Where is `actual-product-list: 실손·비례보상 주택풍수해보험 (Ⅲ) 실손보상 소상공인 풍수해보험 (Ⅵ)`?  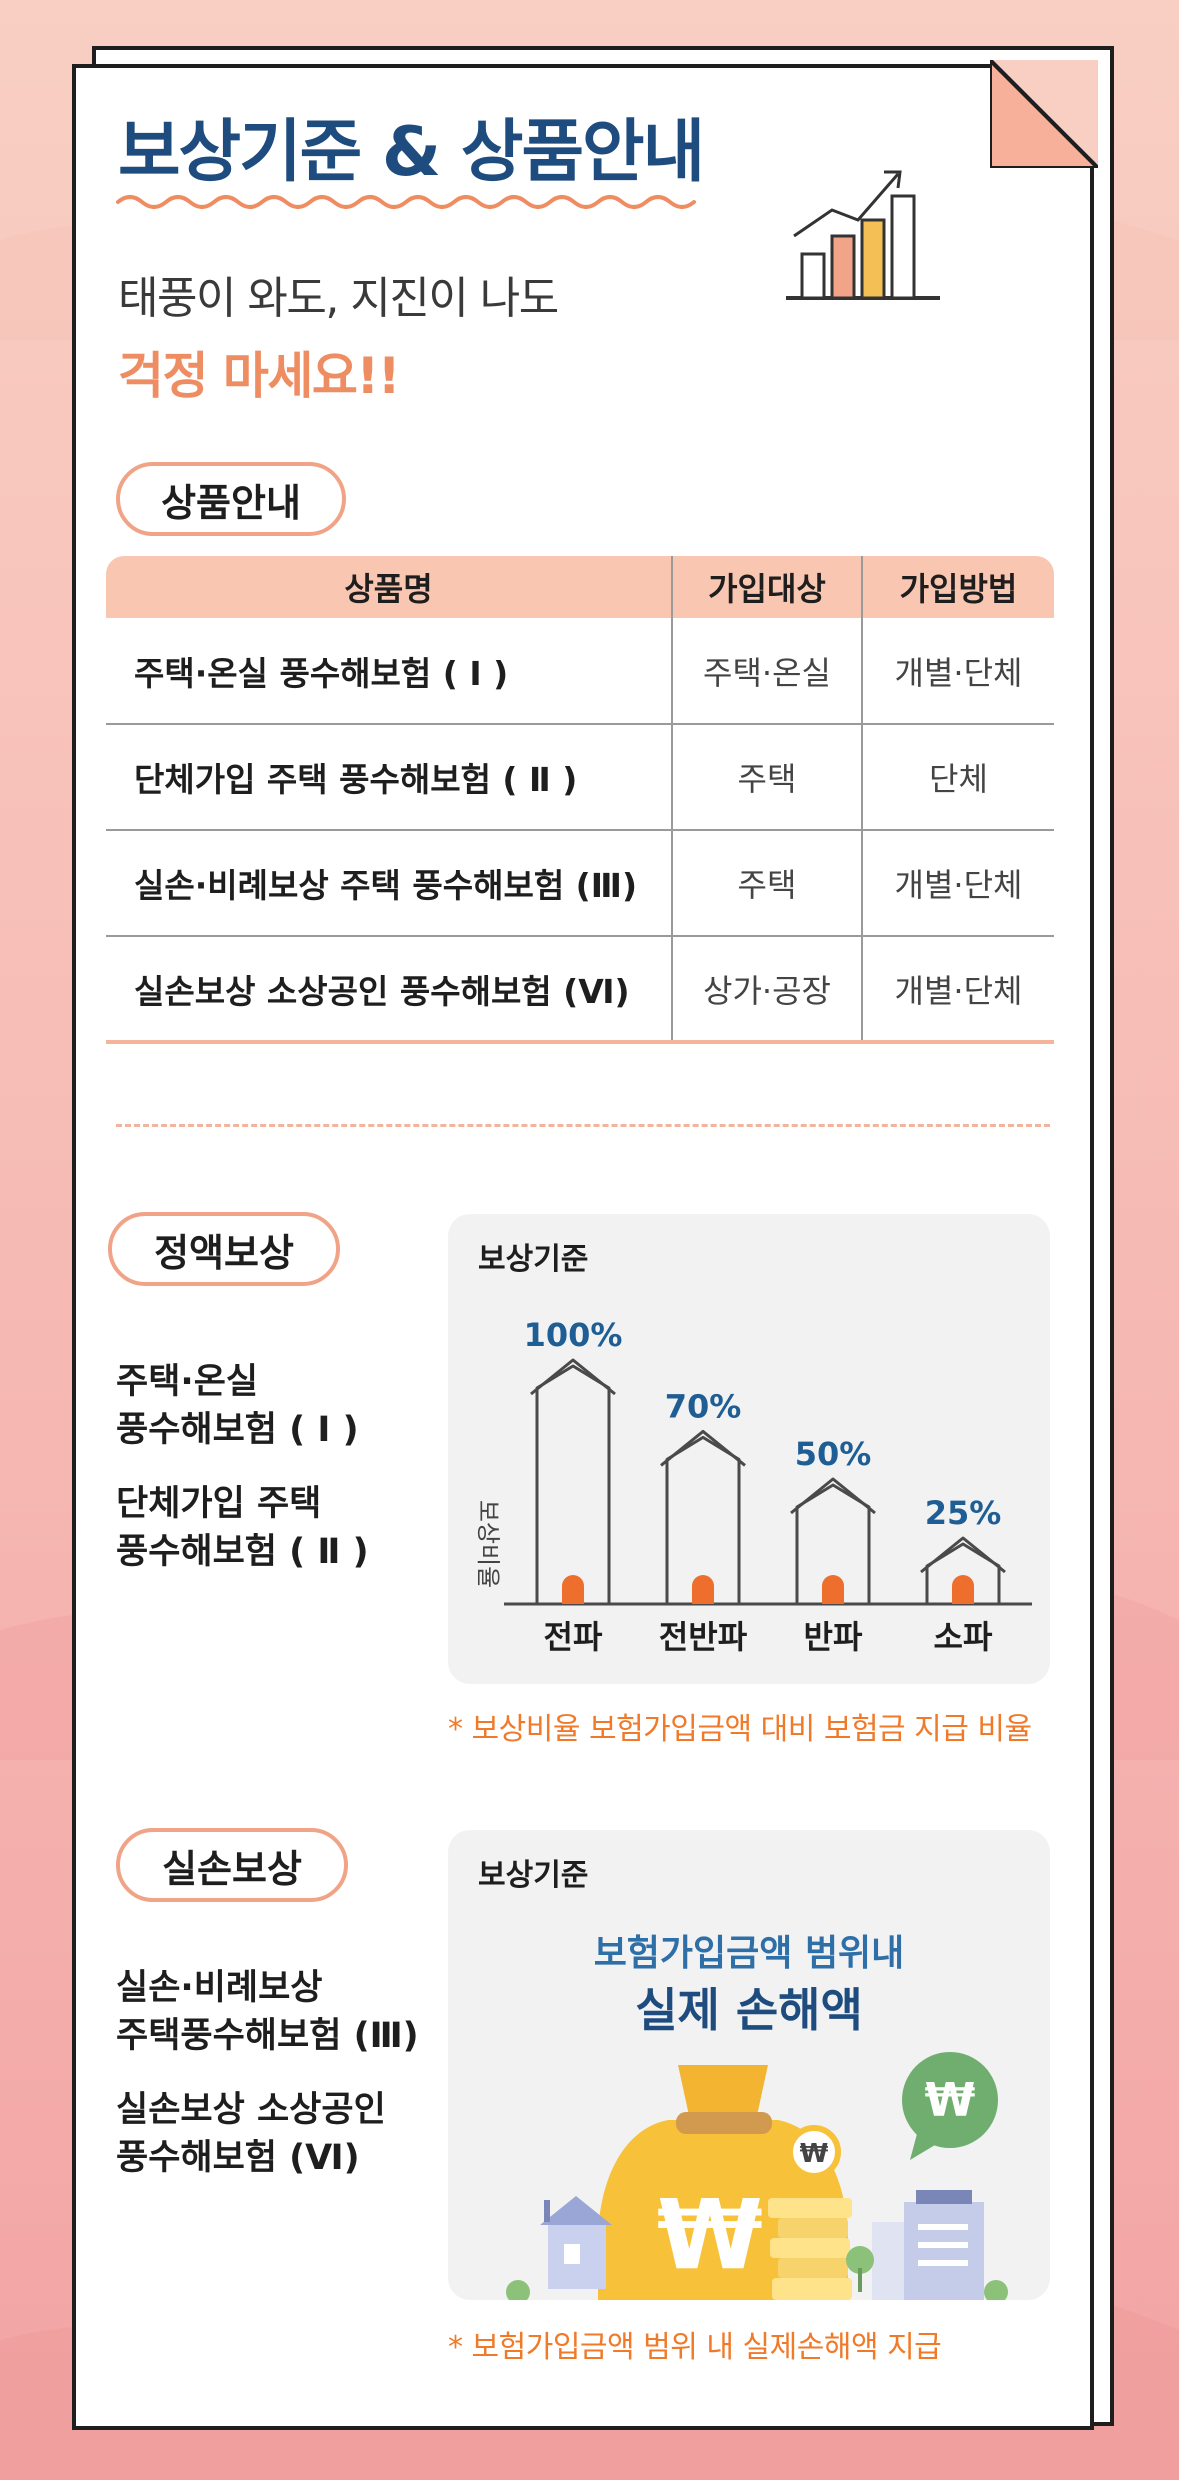
actual-product-list: 실손·비례보상 주택풍수해보험 (Ⅲ) 실손보상 소상공인 풍수해보험 (Ⅵ) is located at coordinates (267, 2086).